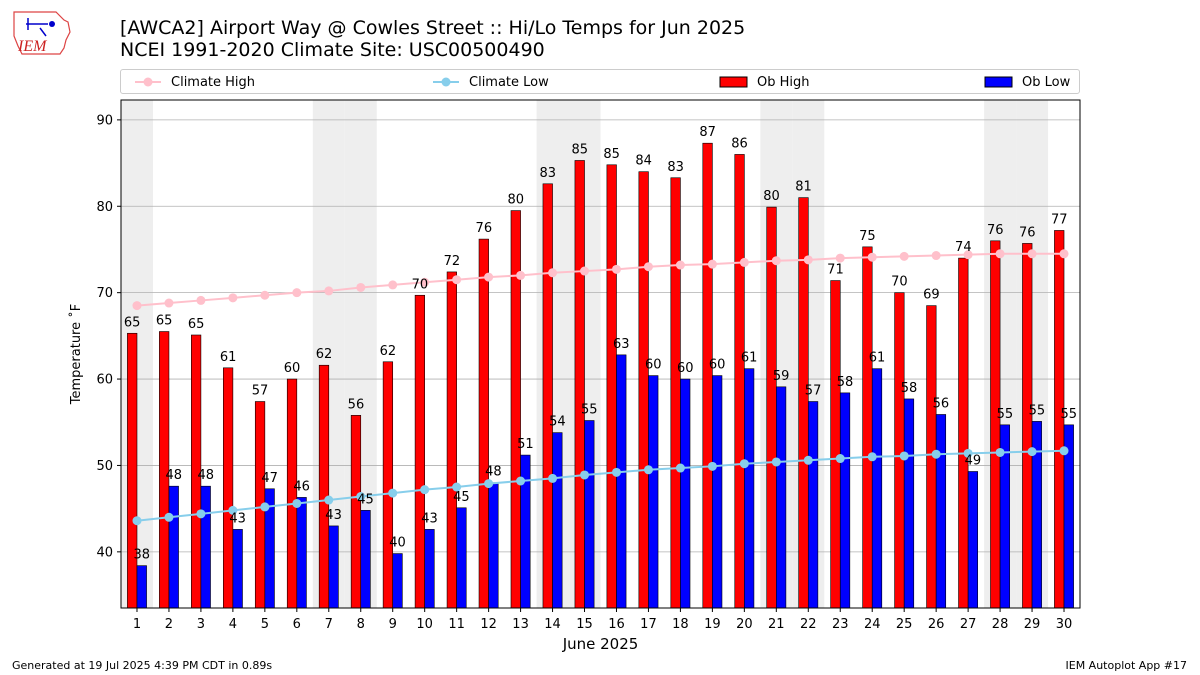 The image size is (1200, 675). I want to click on legend-item-climate-high: Climate High, so click(194, 82).